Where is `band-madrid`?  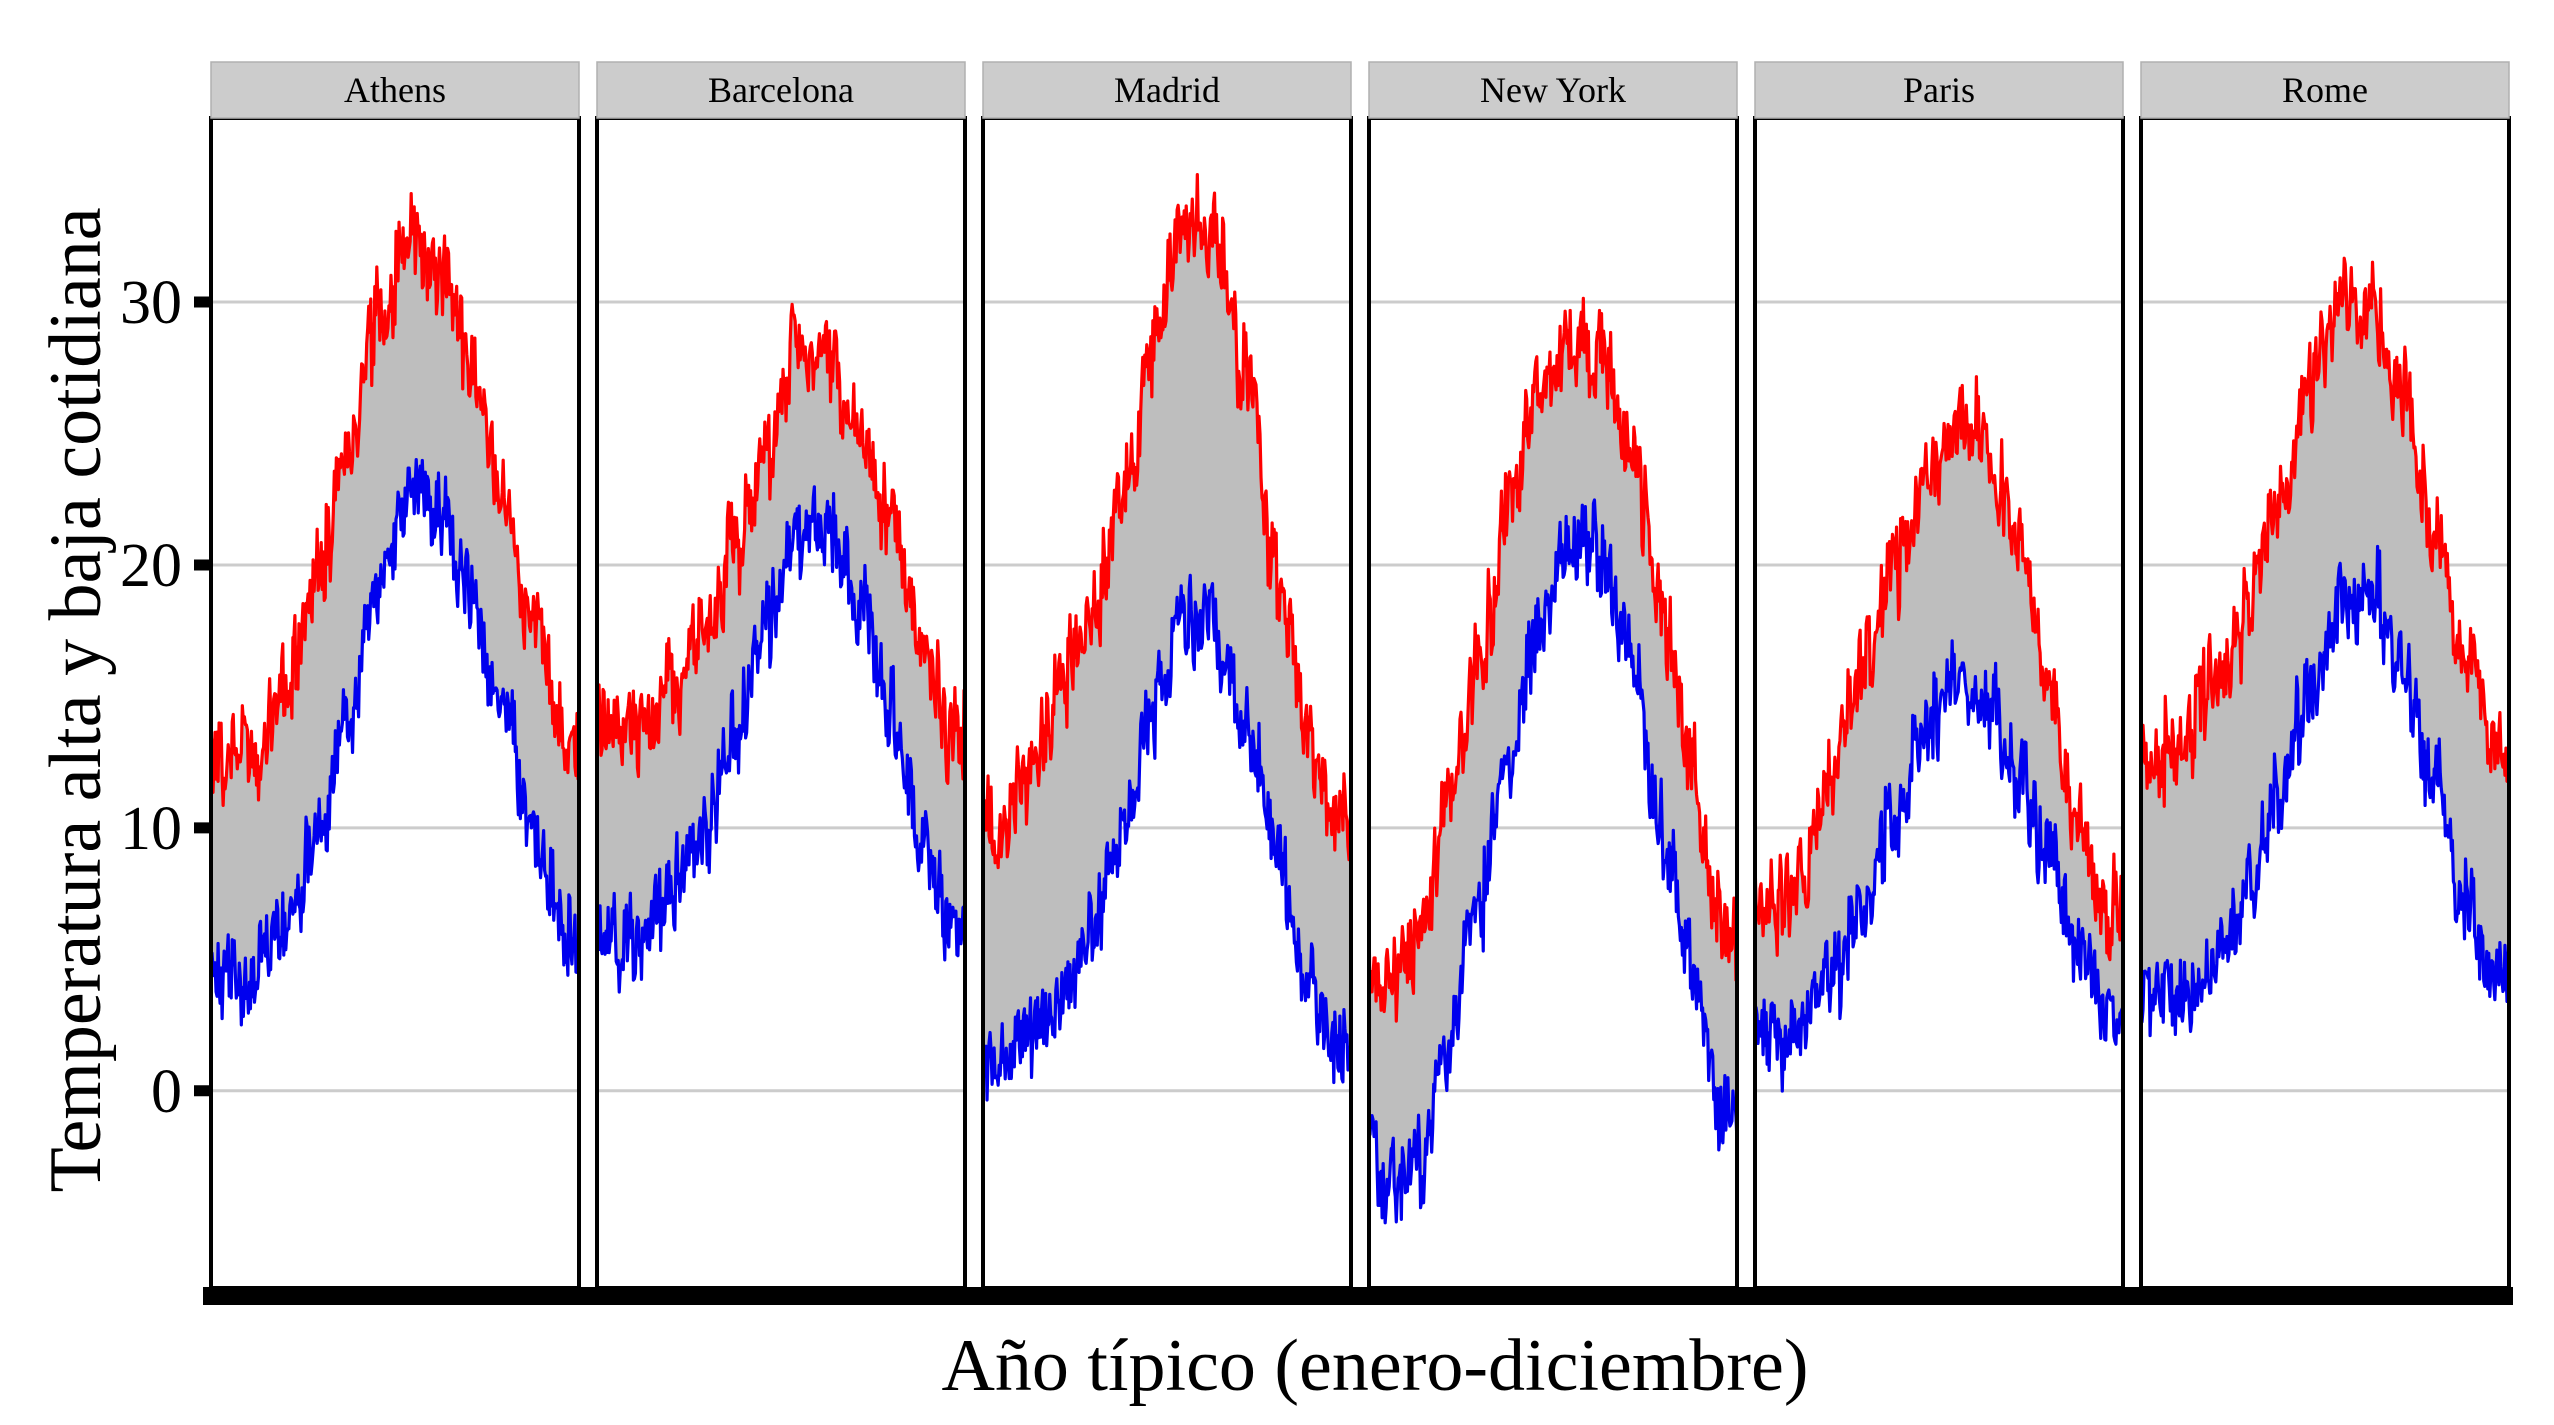 band-madrid is located at coordinates (1167, 637).